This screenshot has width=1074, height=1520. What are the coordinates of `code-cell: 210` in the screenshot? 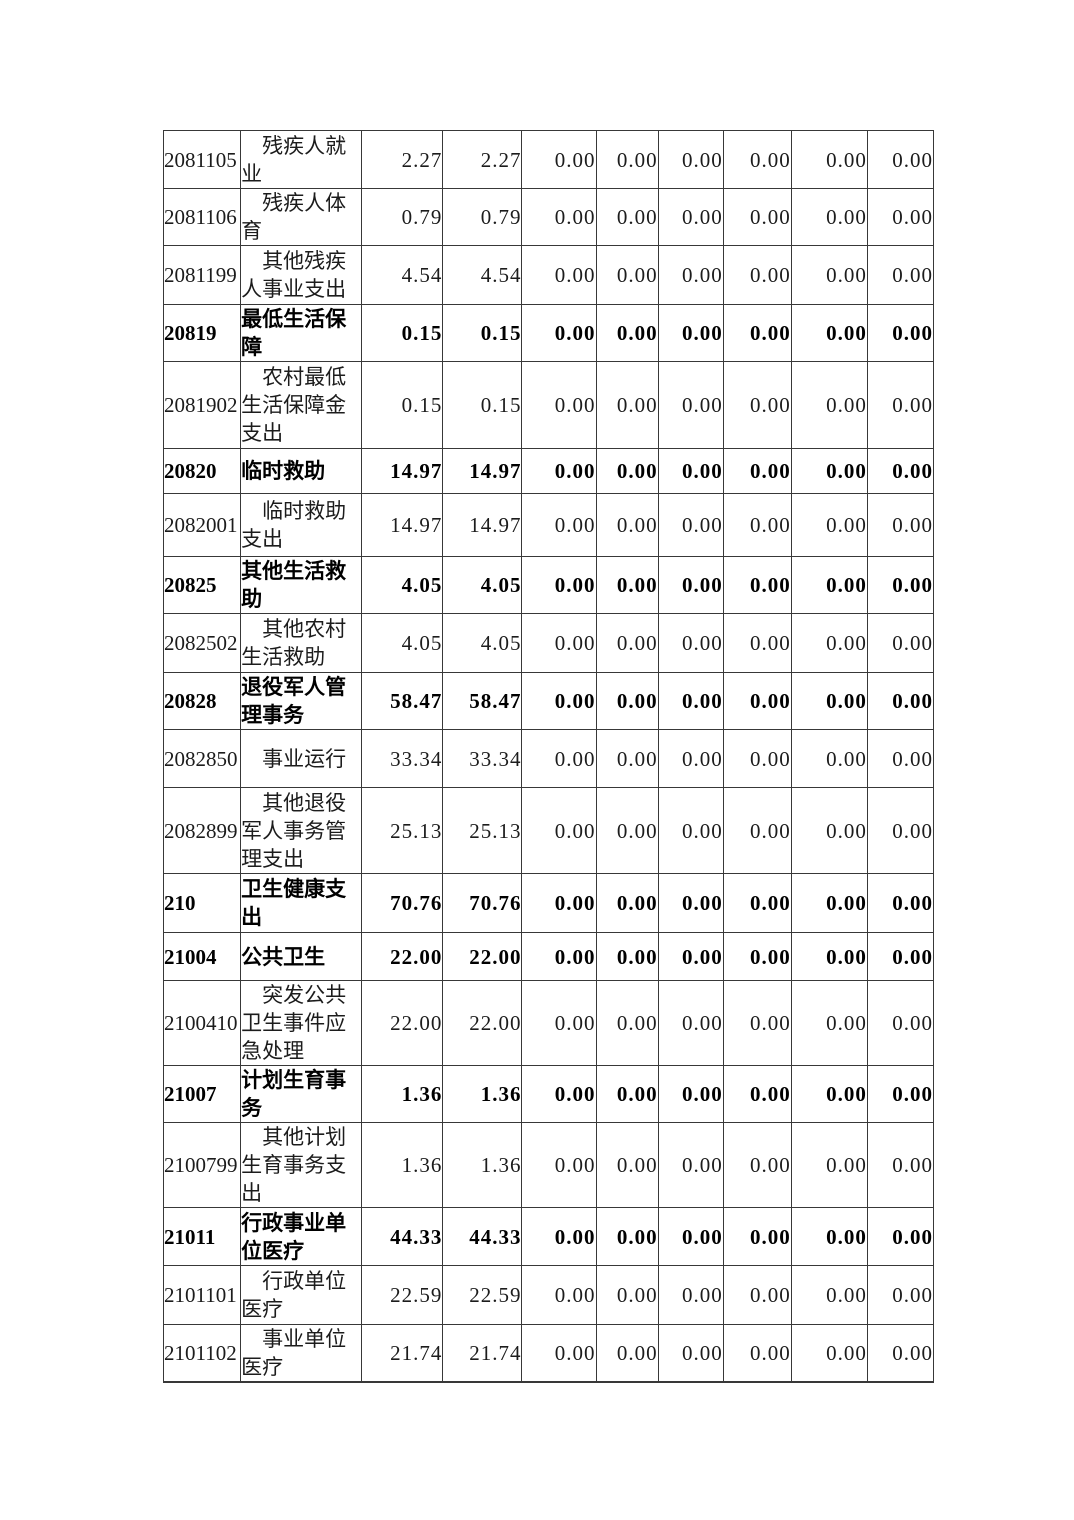 It's located at (202, 903).